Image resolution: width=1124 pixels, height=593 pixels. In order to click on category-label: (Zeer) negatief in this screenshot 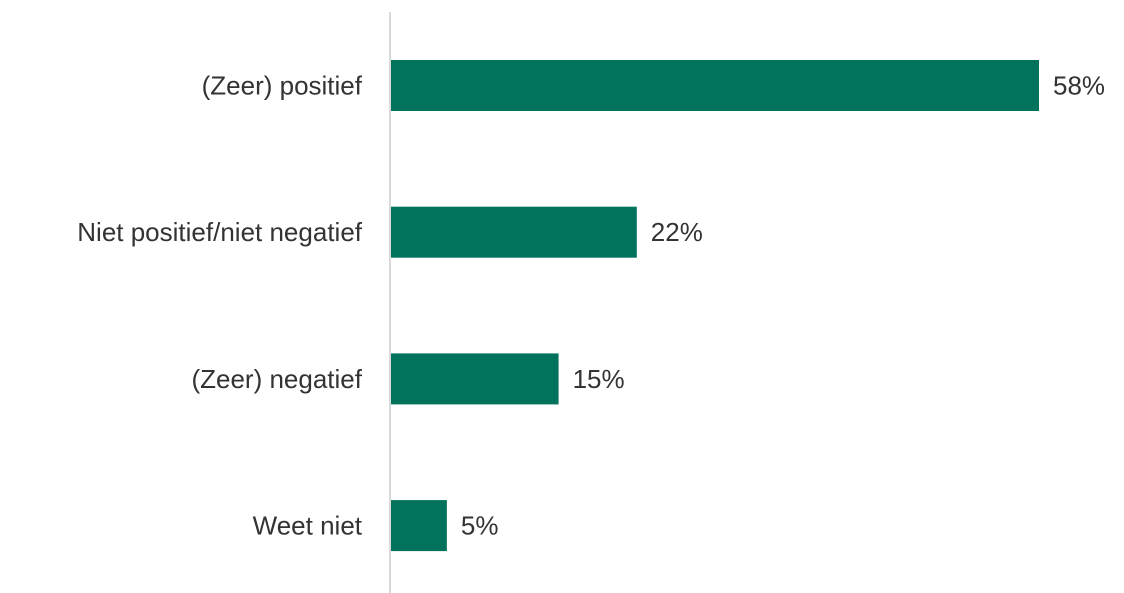, I will do `click(276, 379)`.